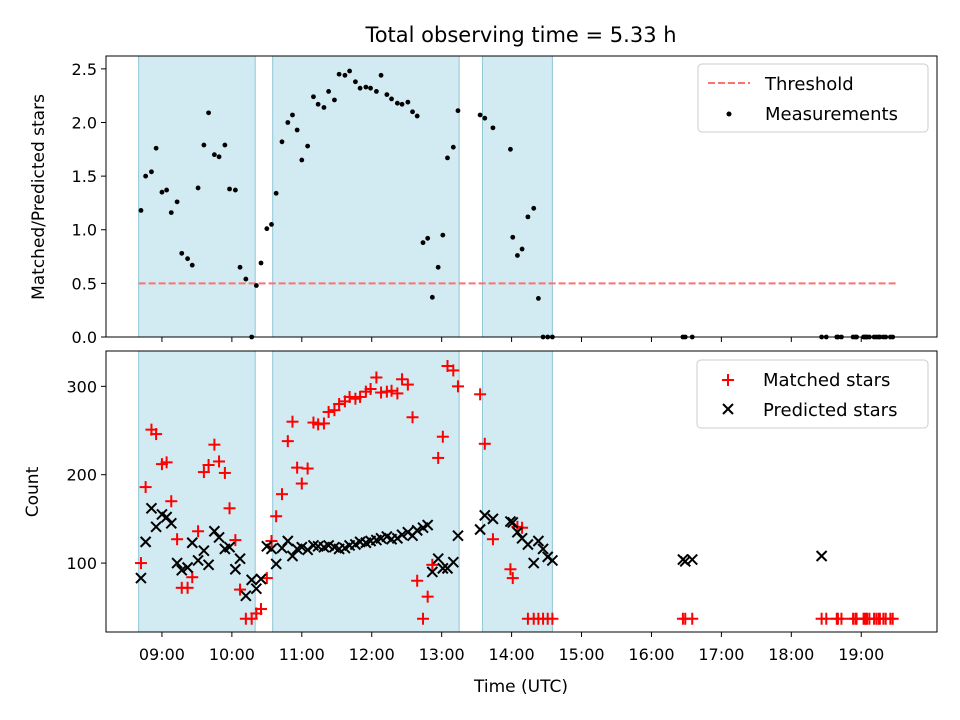 The height and width of the screenshot is (720, 960). What do you see at coordinates (372, 654) in the screenshot?
I see `x-tick-label: 12:00` at bounding box center [372, 654].